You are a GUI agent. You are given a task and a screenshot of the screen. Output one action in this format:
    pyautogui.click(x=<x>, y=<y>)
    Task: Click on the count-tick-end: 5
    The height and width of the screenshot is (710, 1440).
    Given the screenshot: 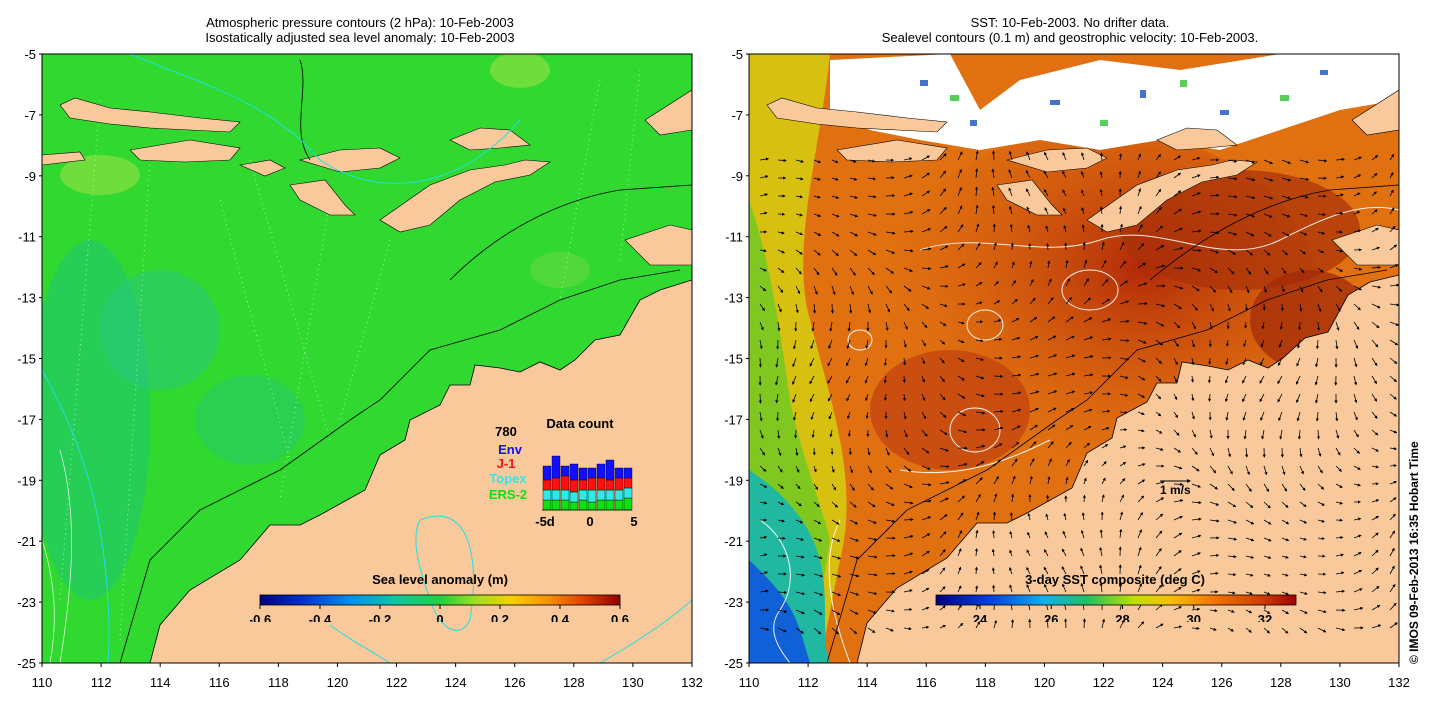 What is the action you would take?
    pyautogui.click(x=633, y=521)
    